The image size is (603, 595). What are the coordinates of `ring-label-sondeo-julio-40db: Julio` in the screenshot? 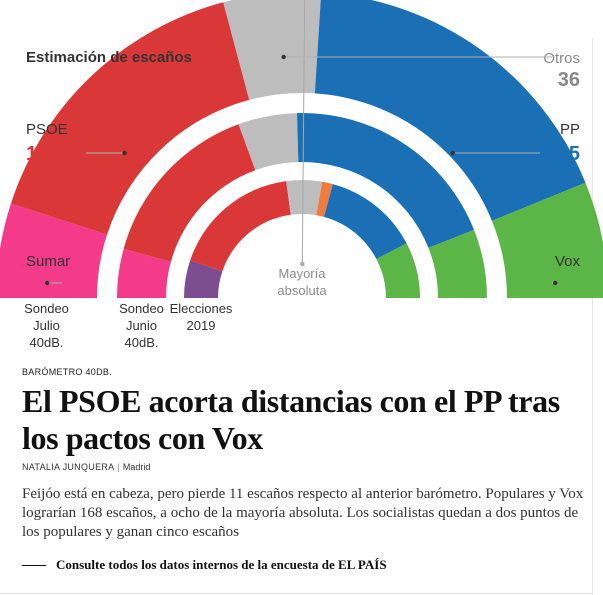 It's located at (46, 325).